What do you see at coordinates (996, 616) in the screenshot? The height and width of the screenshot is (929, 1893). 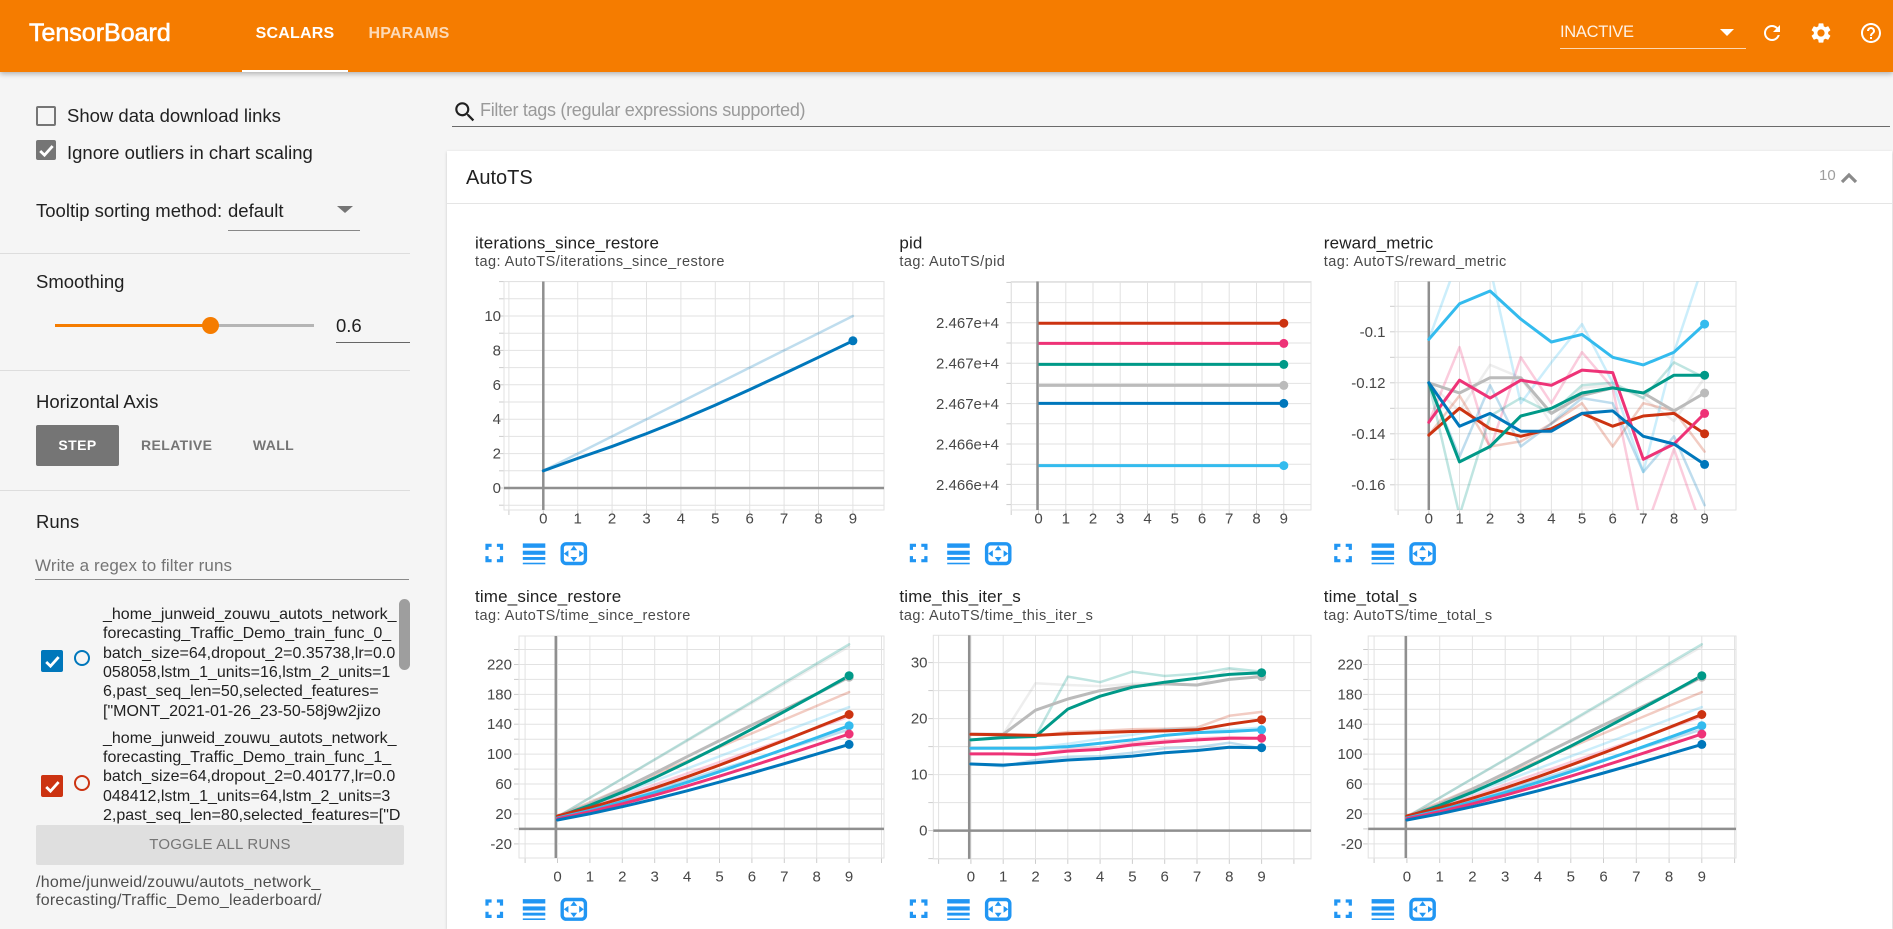 I see `svg-text: tag: AutoTS/time_this_iter_s` at bounding box center [996, 616].